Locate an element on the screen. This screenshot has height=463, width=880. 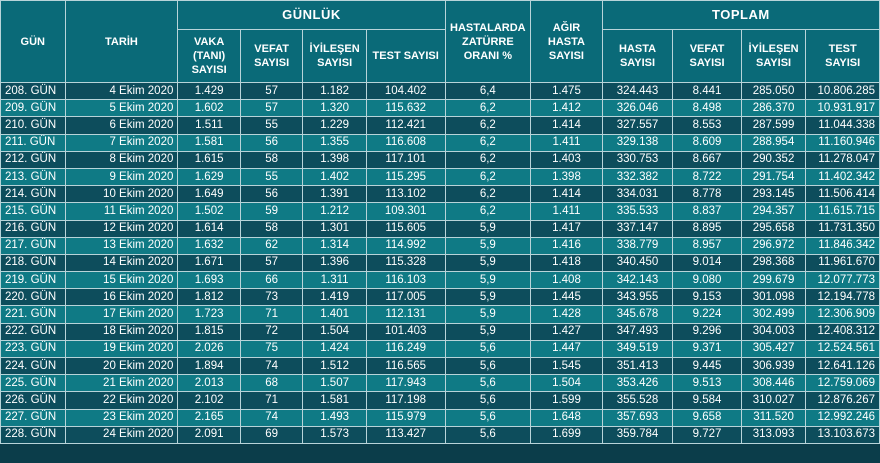
cell-iyilesen: 1.320 is located at coordinates (334, 108).